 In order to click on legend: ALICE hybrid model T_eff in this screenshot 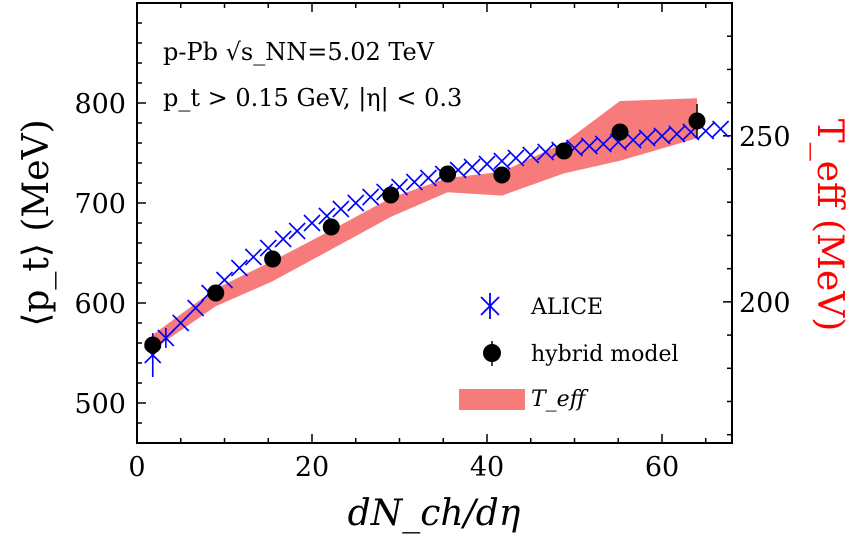, I will do `click(569, 352)`.